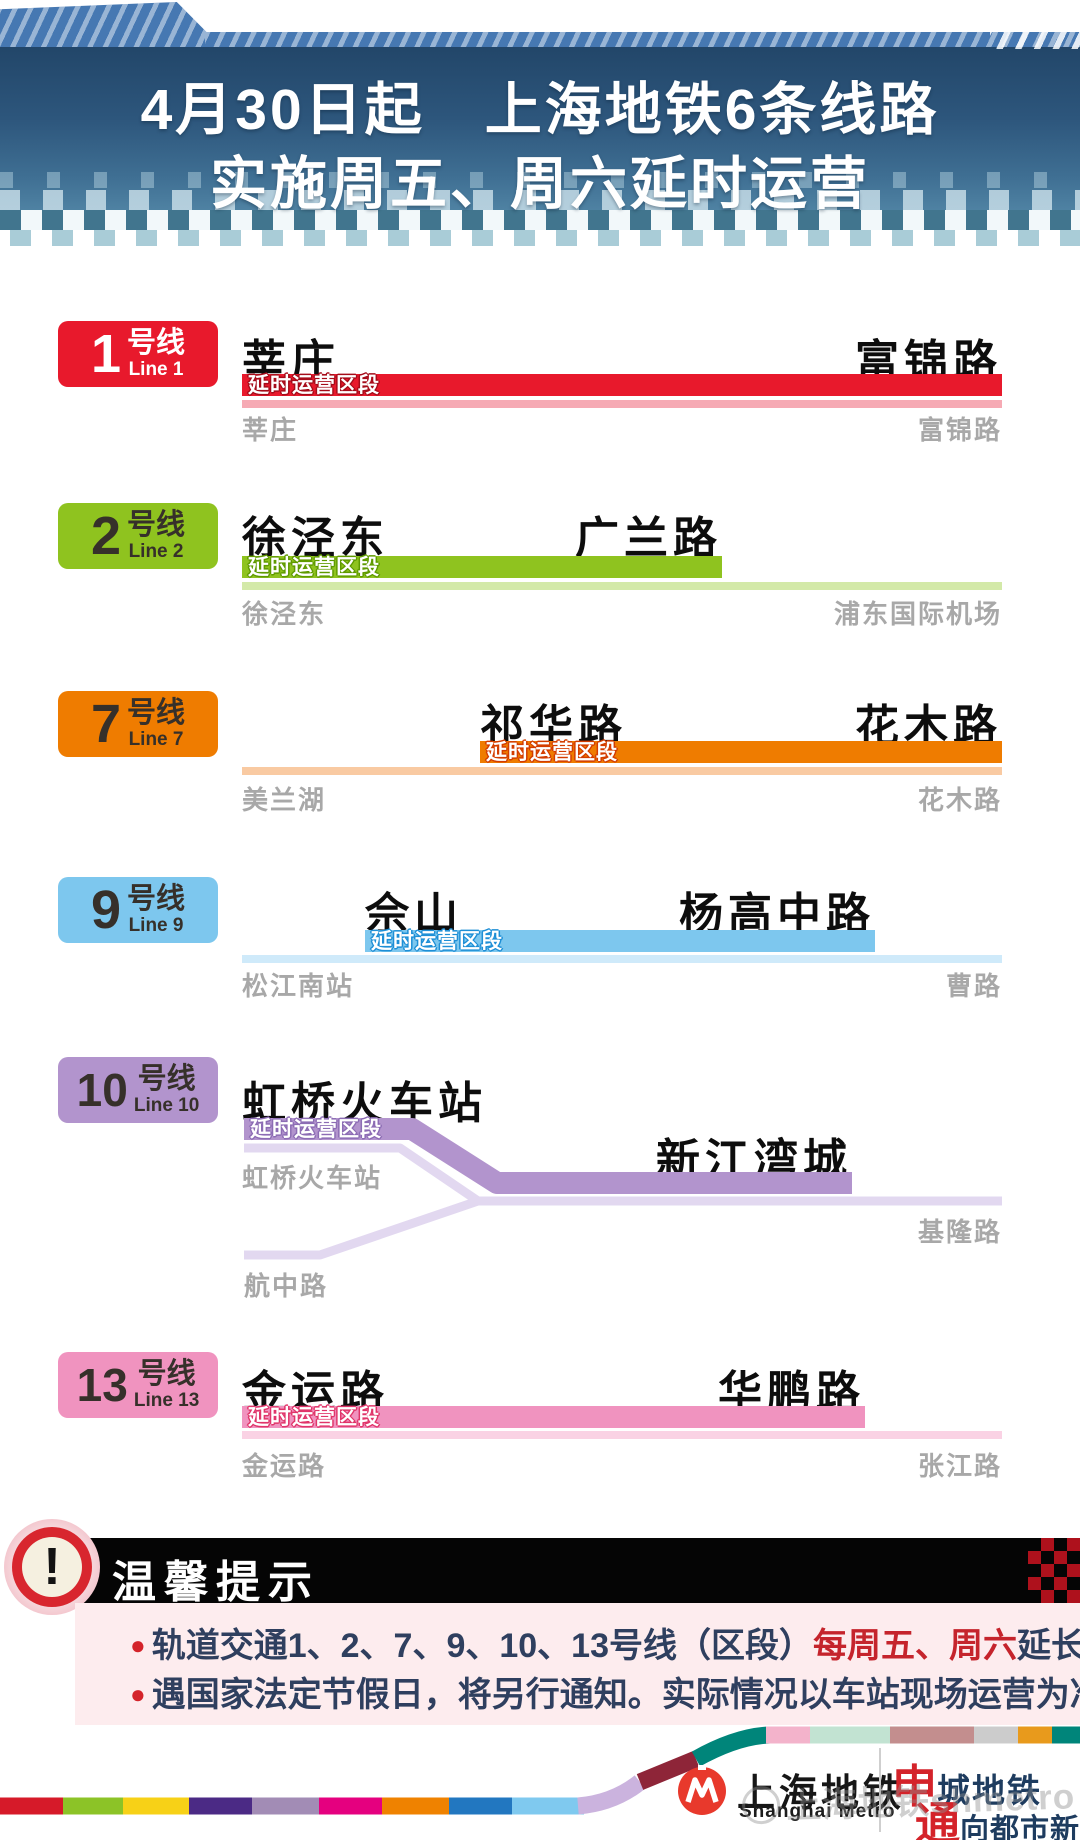 The height and width of the screenshot is (1840, 1080). I want to click on line9-suffix: 号线, so click(156, 899).